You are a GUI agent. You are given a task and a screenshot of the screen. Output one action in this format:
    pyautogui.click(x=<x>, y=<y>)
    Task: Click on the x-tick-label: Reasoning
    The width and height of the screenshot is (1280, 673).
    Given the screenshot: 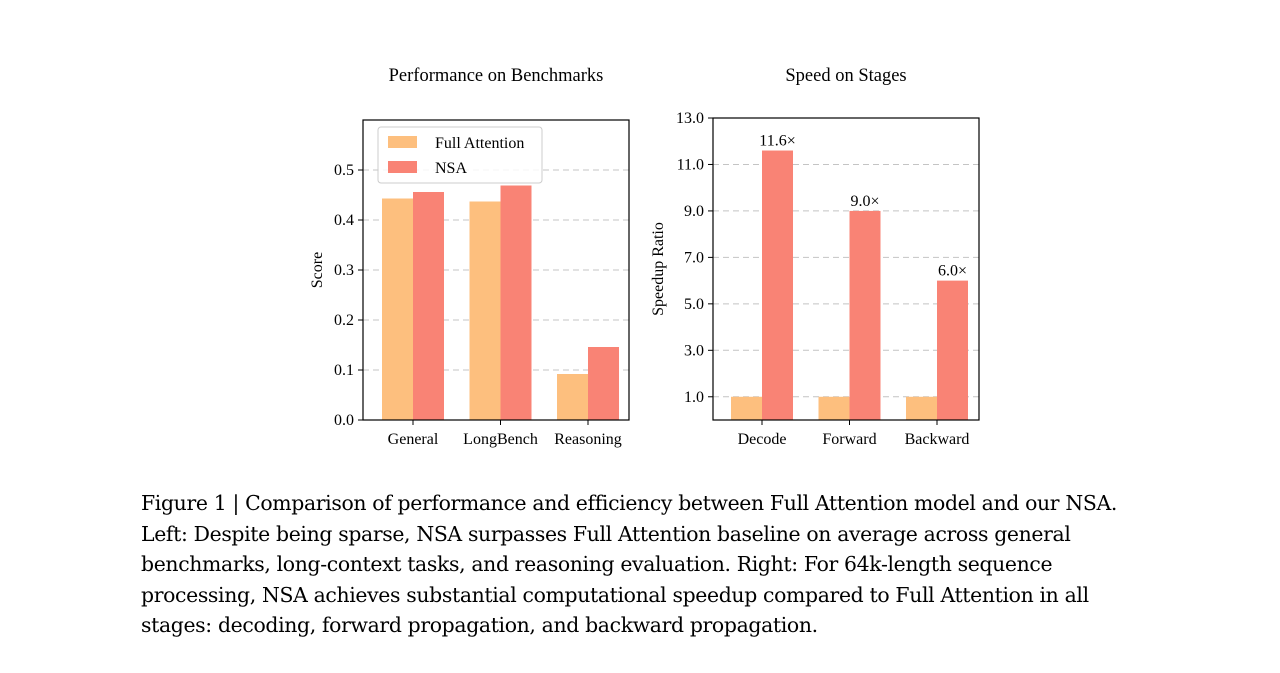 What is the action you would take?
    pyautogui.click(x=588, y=439)
    